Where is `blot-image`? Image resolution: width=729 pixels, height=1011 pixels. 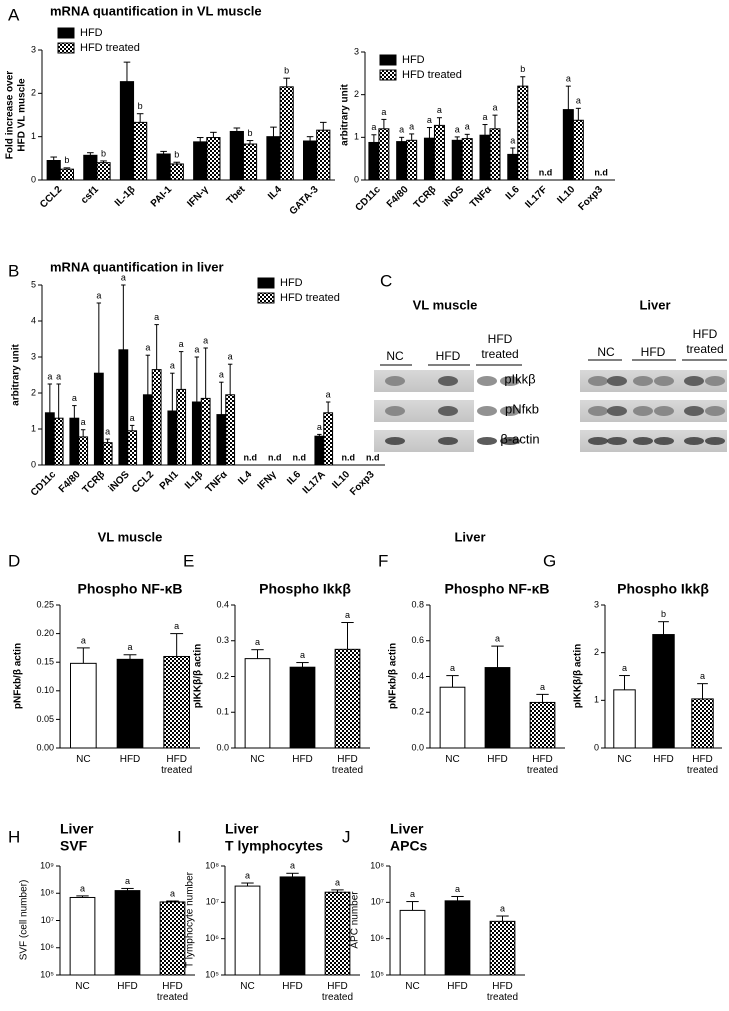 blot-image is located at coordinates (550, 411).